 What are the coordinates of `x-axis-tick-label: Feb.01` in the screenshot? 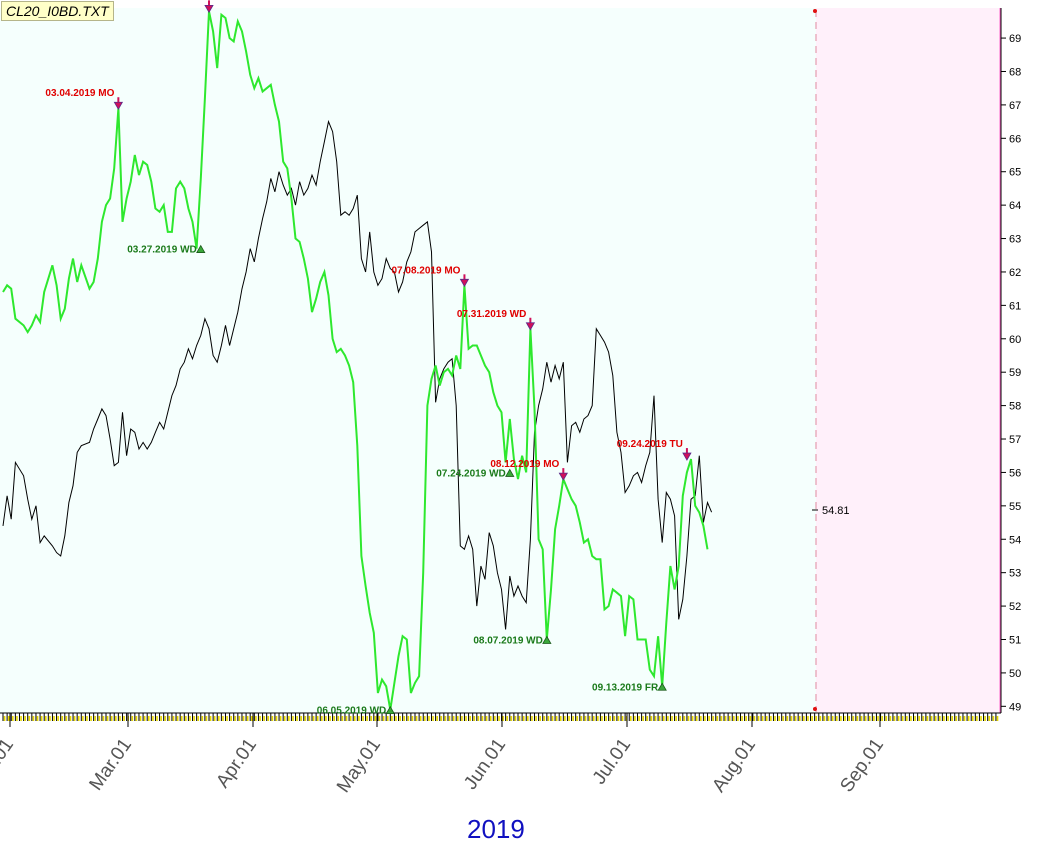 It's located at (9, 765).